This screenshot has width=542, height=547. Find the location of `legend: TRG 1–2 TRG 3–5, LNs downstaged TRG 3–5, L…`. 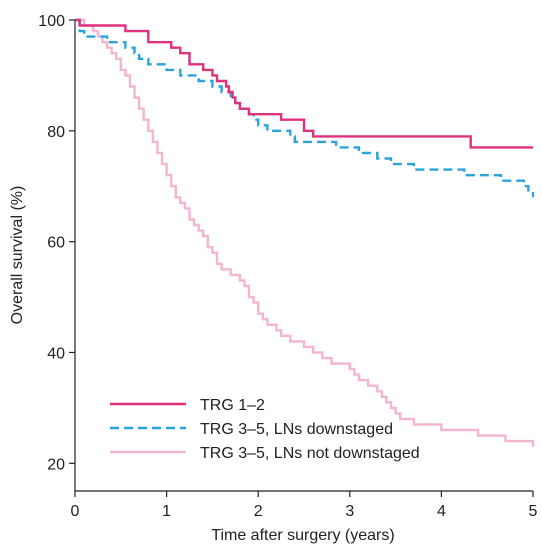

legend: TRG 1–2 TRG 3–5, LNs downstaged TRG 3–5, L… is located at coordinates (265, 429).